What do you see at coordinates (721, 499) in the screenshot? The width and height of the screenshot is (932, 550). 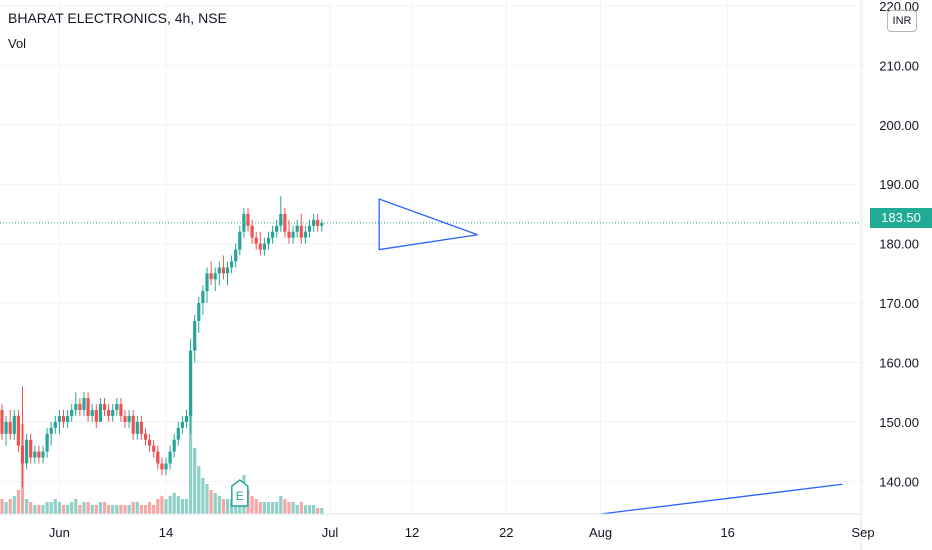 I see `trend-line-drawing` at bounding box center [721, 499].